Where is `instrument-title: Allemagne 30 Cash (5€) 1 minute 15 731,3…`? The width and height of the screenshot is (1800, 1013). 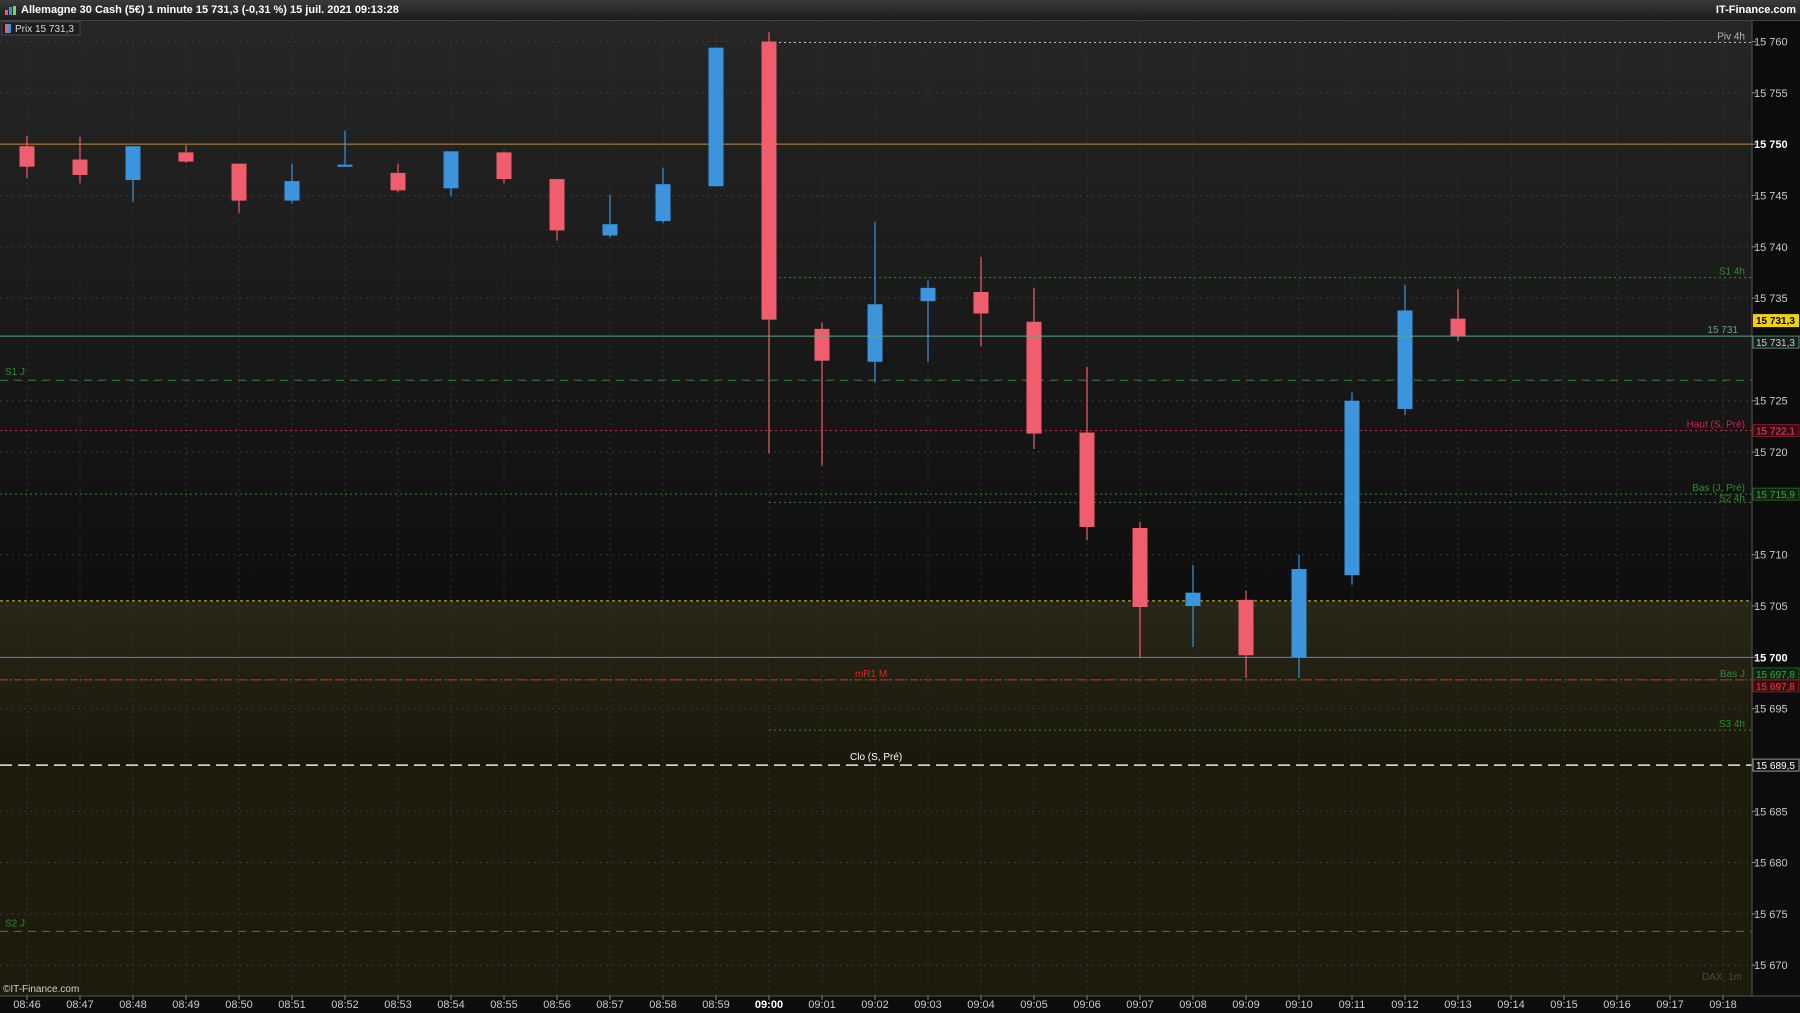
instrument-title: Allemagne 30 Cash (5€) 1 minute 15 731,3… is located at coordinates (210, 10).